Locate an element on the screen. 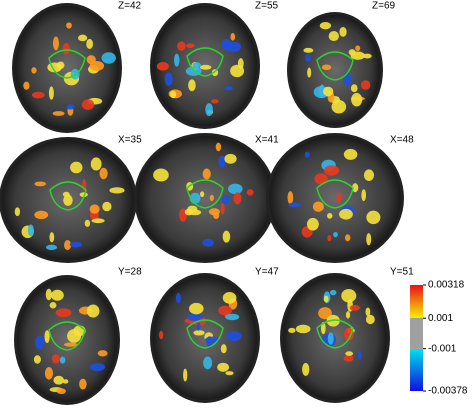  colorbar-tick-label: 0.00318 is located at coordinates (446, 285).